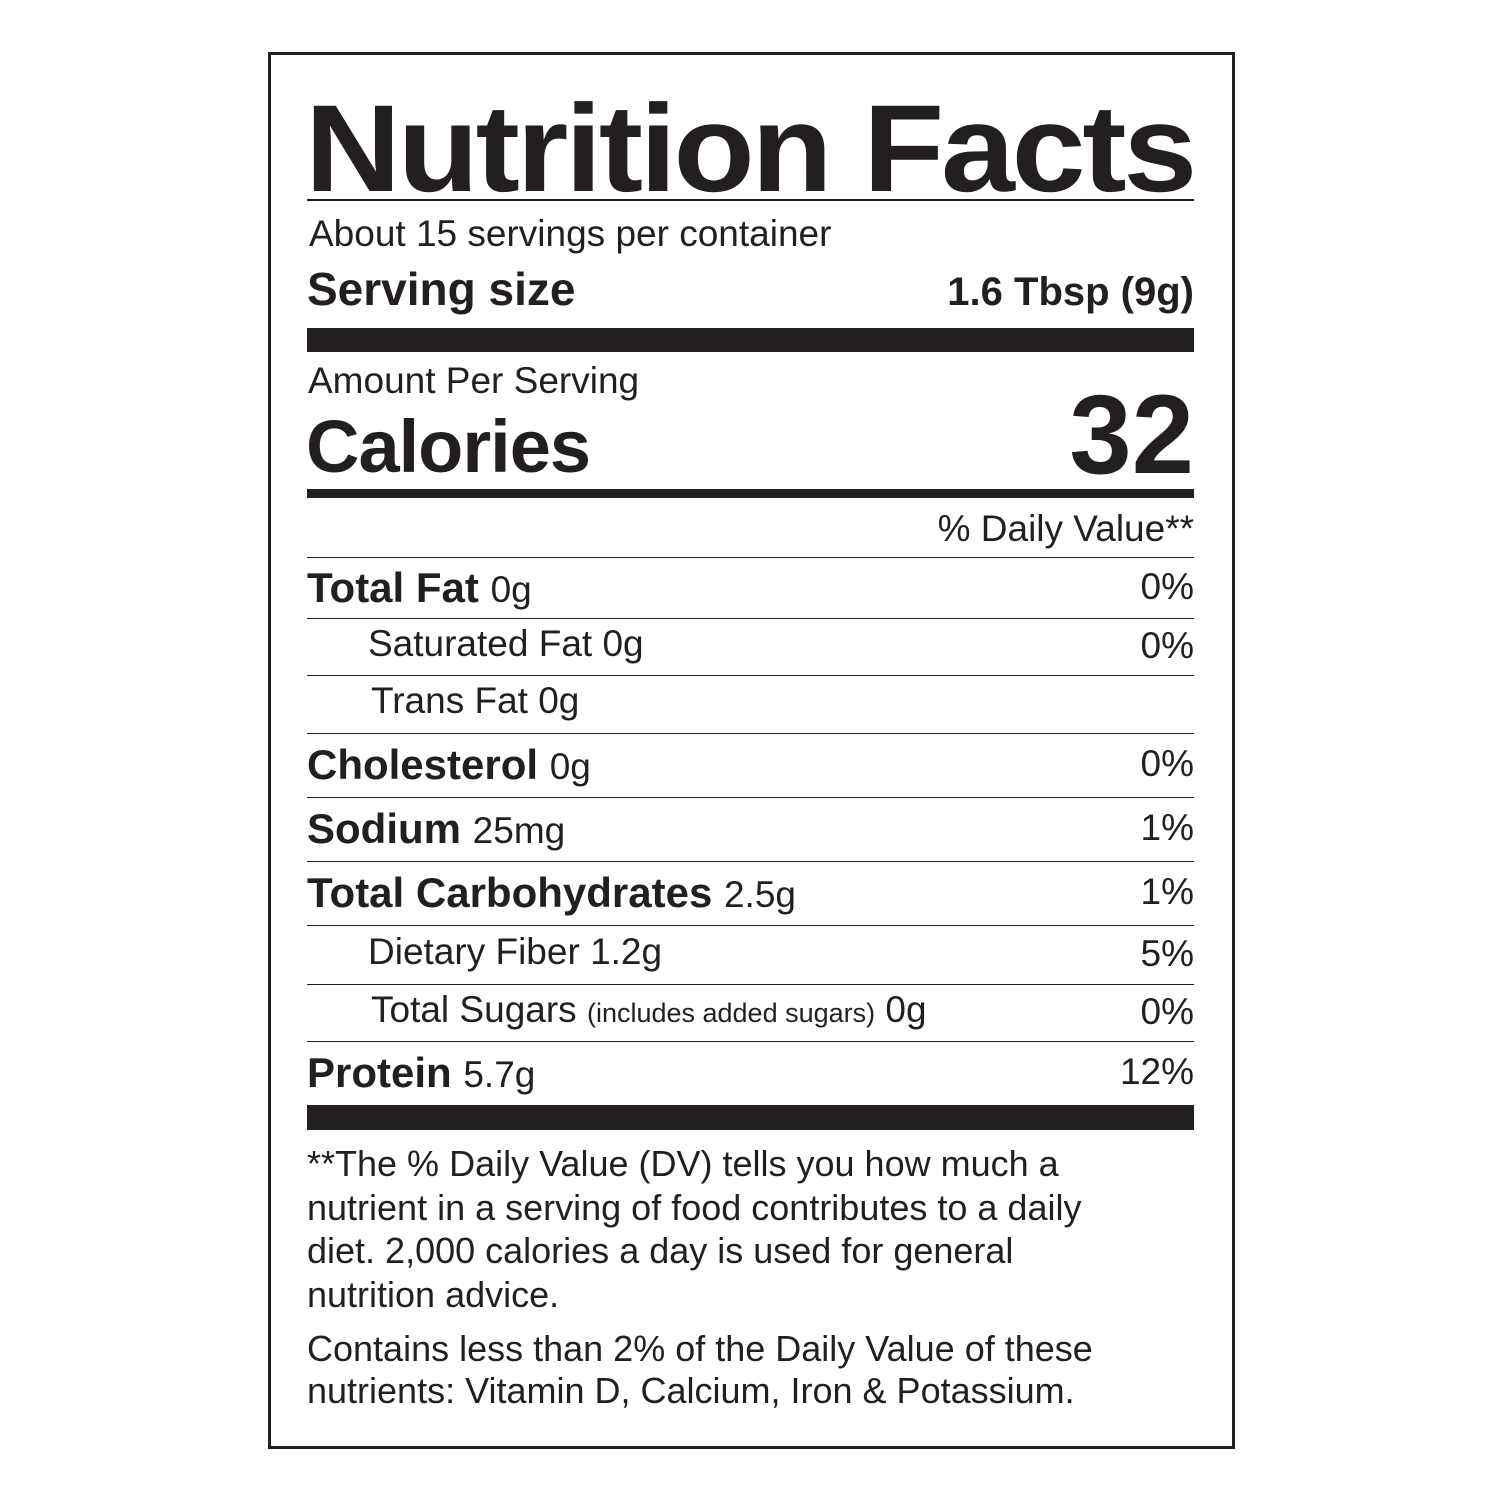  I want to click on serving-size-label: Serving size, so click(441, 289).